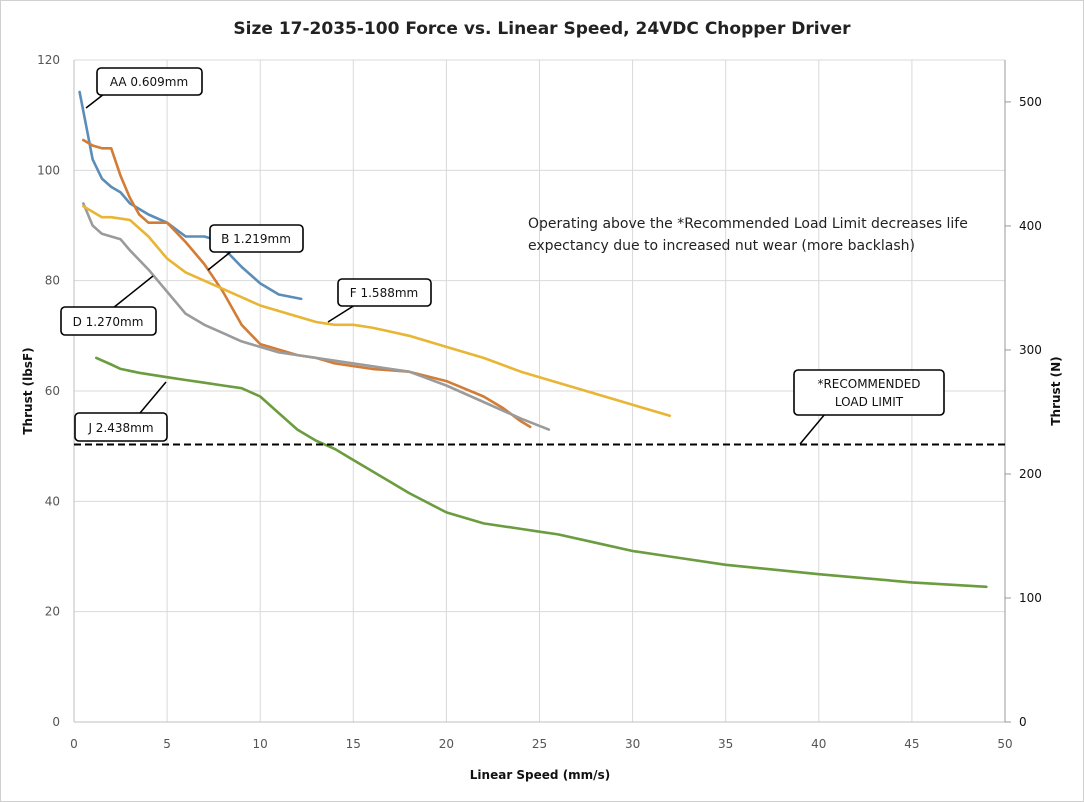  What do you see at coordinates (28, 390) in the screenshot?
I see `y-axis-title: Thrust (lbsF)` at bounding box center [28, 390].